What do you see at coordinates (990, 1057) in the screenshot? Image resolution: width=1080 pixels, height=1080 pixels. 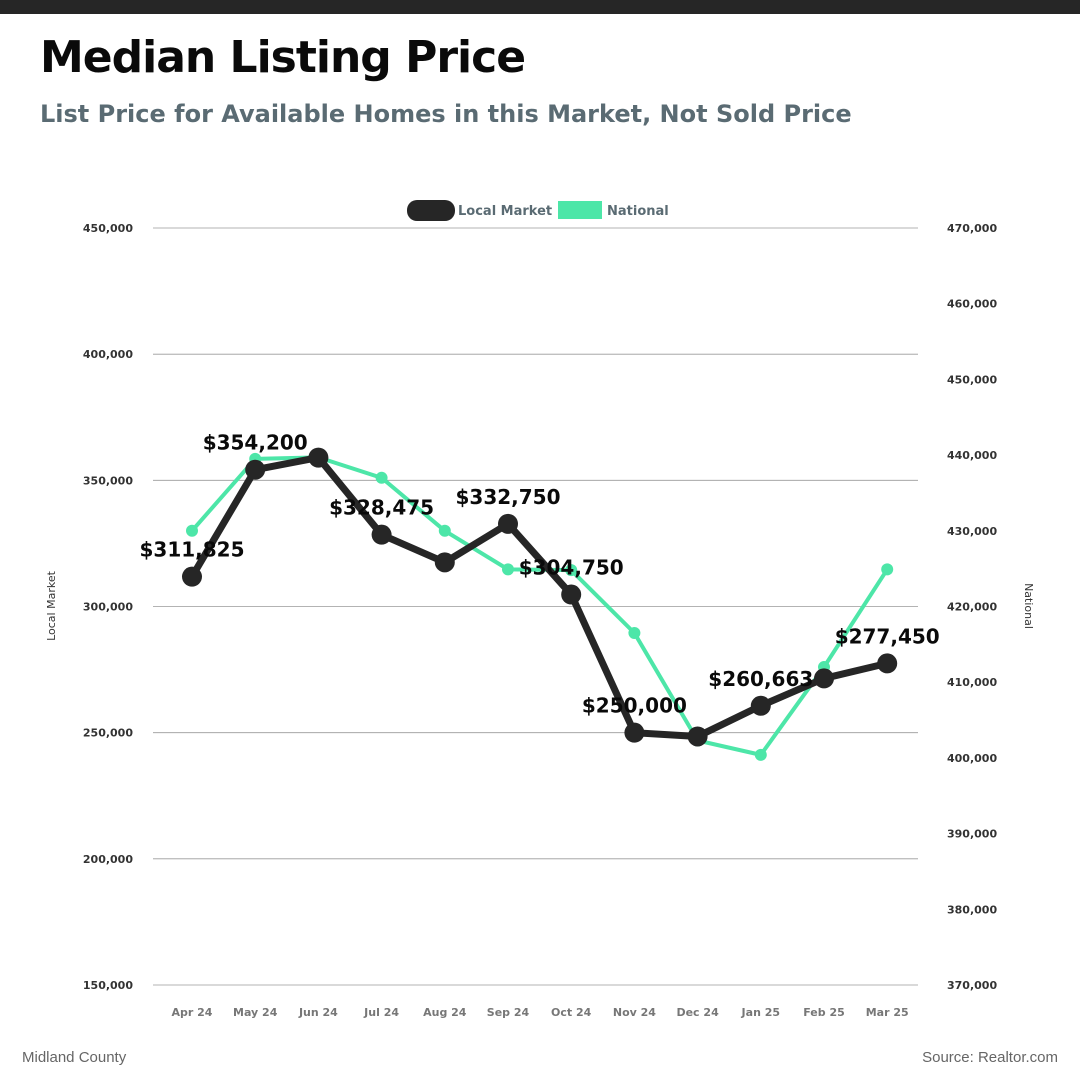 I see `source-label: Source: Realtor.com` at bounding box center [990, 1057].